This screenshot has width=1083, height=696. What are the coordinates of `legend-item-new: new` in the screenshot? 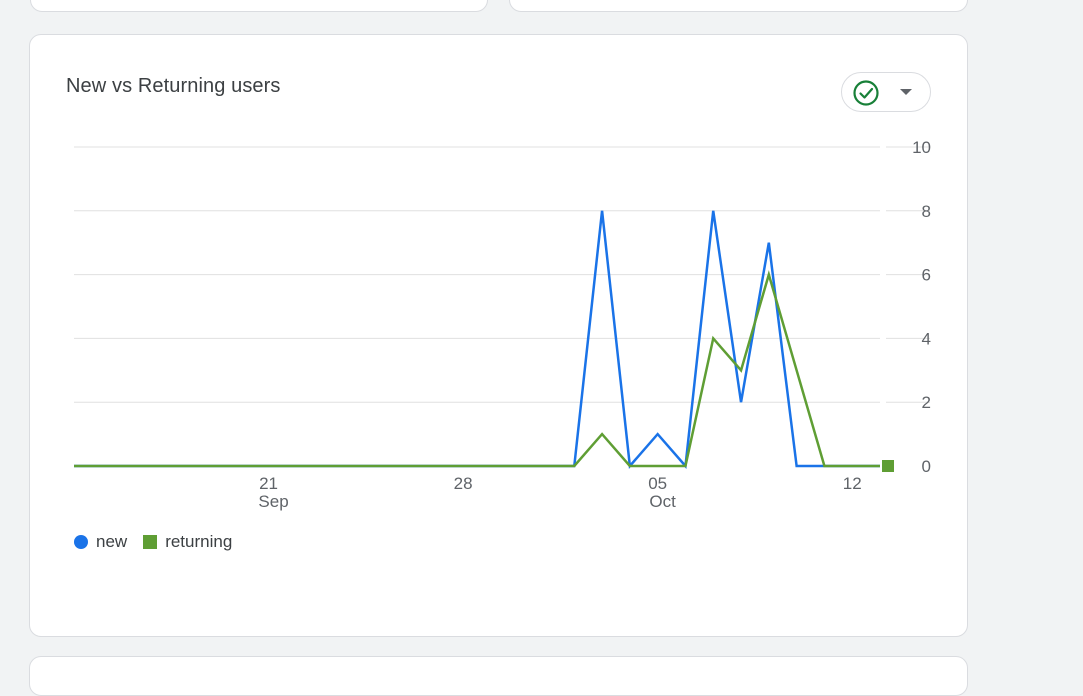 It's located at (100, 542).